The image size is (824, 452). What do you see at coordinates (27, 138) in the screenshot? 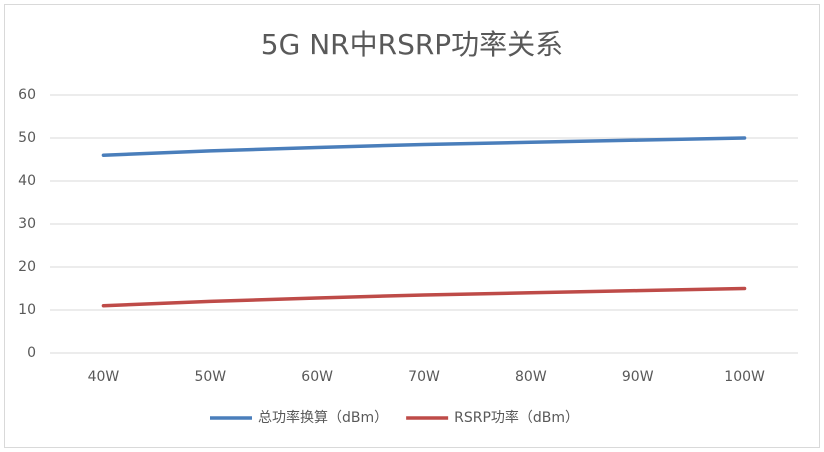
I see `y-tick-label: 50` at bounding box center [27, 138].